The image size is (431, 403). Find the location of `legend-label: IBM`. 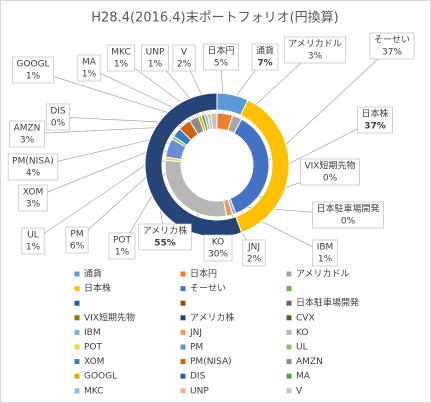

legend-label: IBM is located at coordinates (92, 333).